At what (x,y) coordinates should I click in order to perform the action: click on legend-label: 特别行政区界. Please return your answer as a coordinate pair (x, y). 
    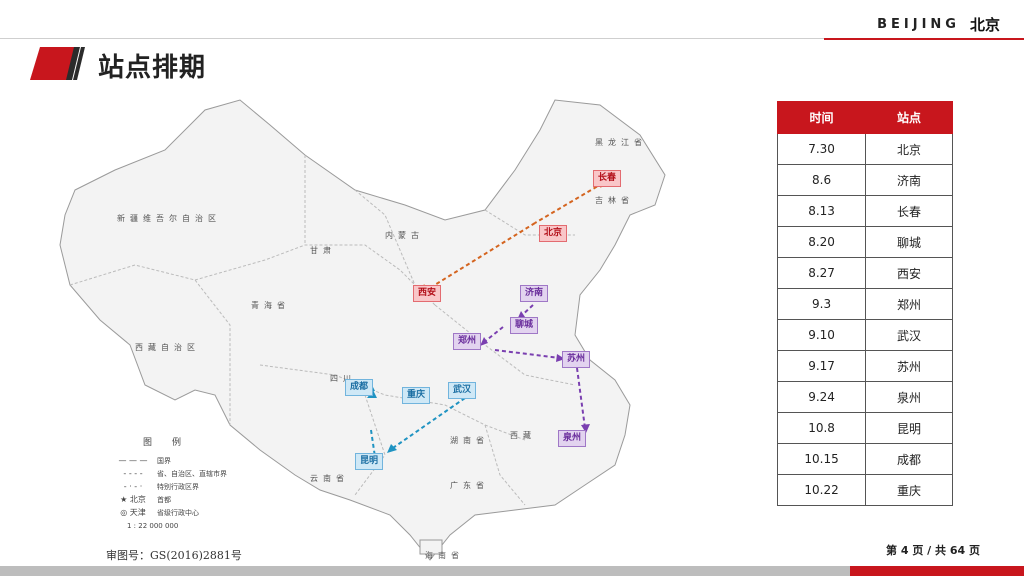
    Looking at the image, I should click on (178, 486).